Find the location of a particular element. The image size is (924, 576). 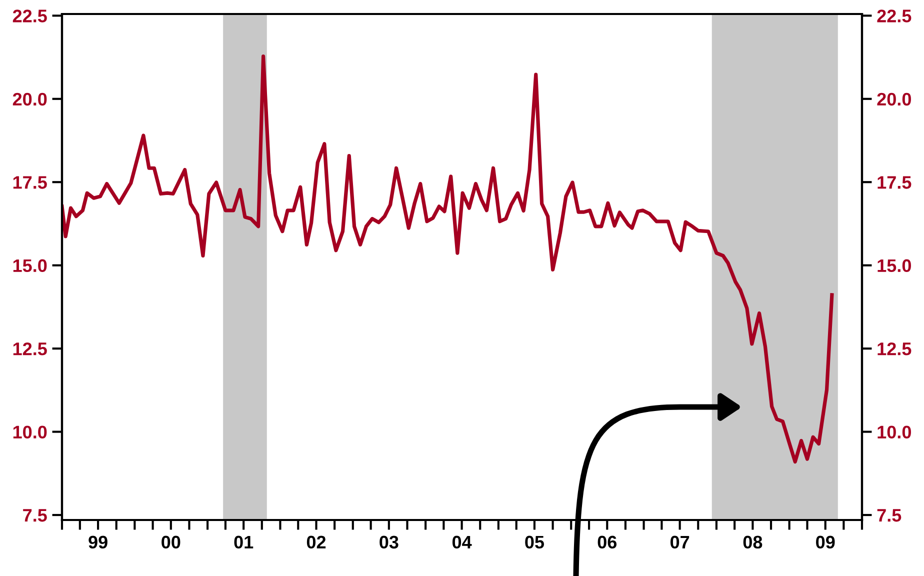

x-tick-label: 00 is located at coordinates (171, 542).